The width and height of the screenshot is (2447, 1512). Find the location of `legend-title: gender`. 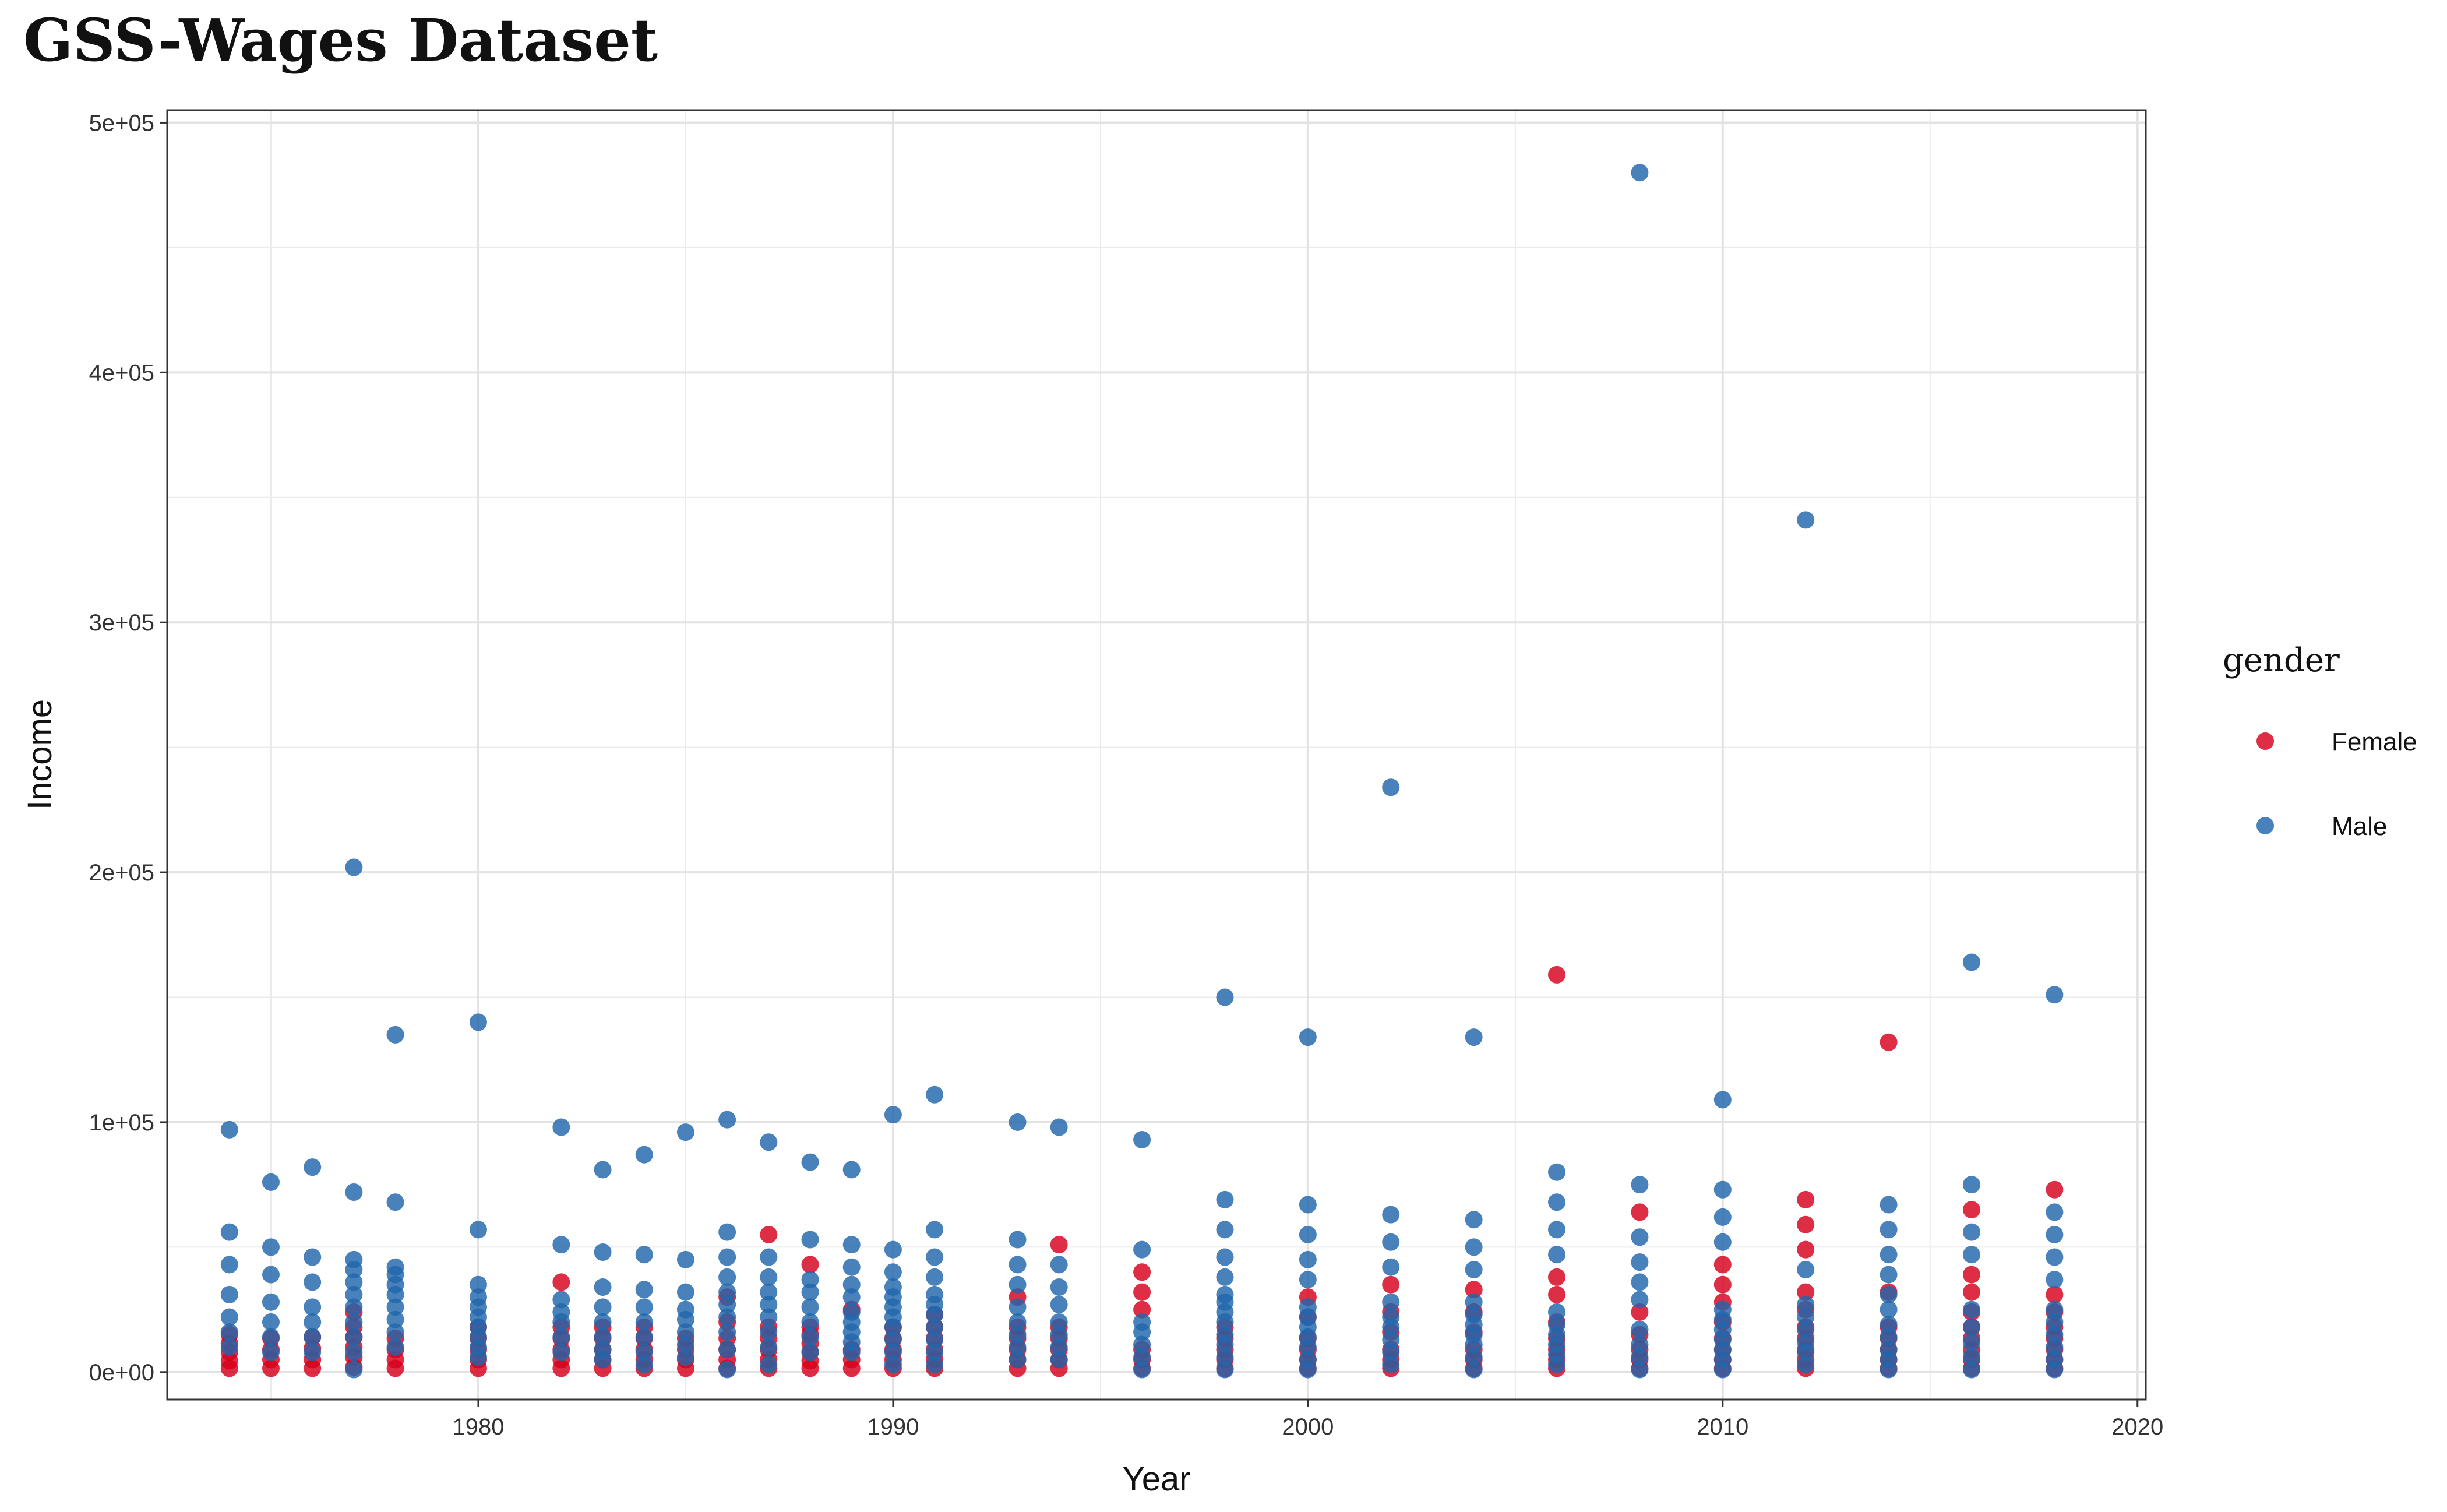

legend-title: gender is located at coordinates (2281, 660).